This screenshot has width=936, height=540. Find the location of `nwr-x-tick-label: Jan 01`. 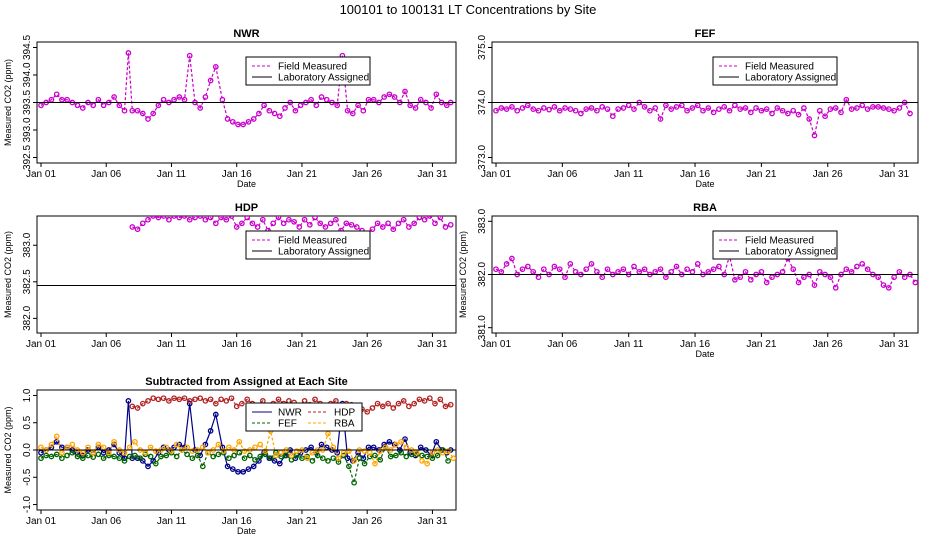

nwr-x-tick-label: Jan 01 is located at coordinates (41, 174).